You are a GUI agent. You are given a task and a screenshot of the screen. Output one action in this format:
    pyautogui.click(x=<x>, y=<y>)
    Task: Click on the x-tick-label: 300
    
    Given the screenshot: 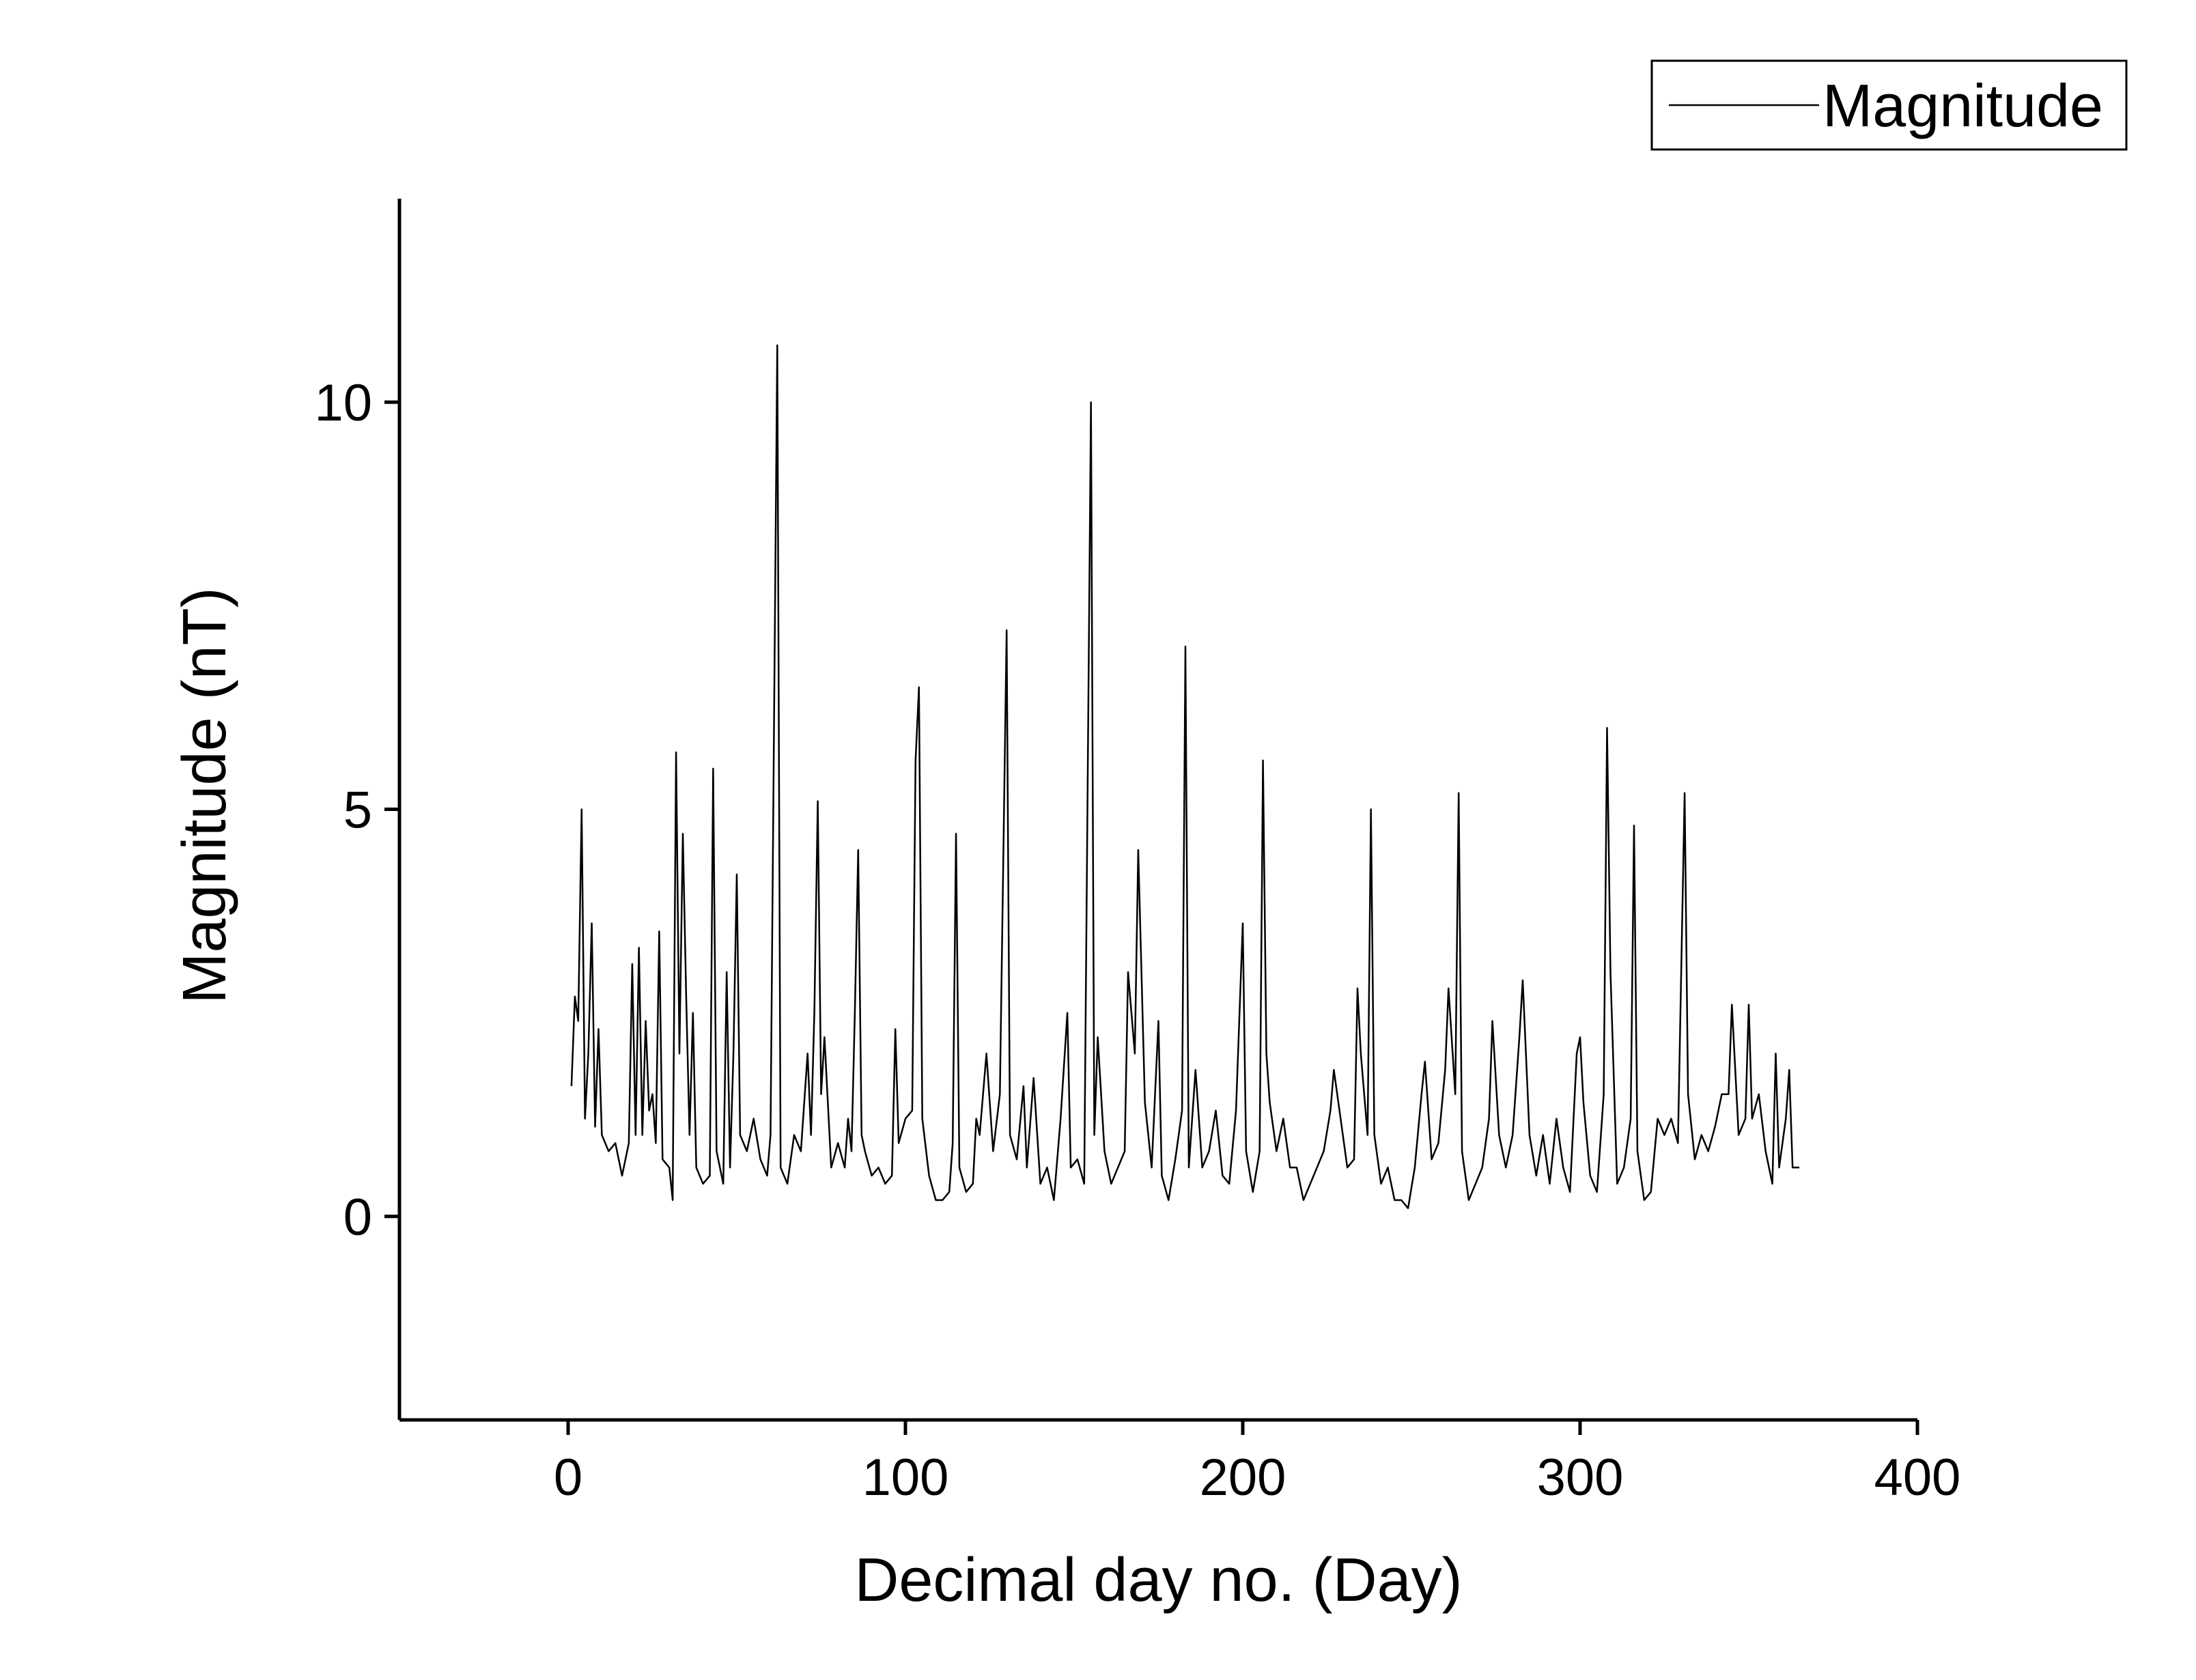 What is the action you would take?
    pyautogui.click(x=1580, y=1478)
    